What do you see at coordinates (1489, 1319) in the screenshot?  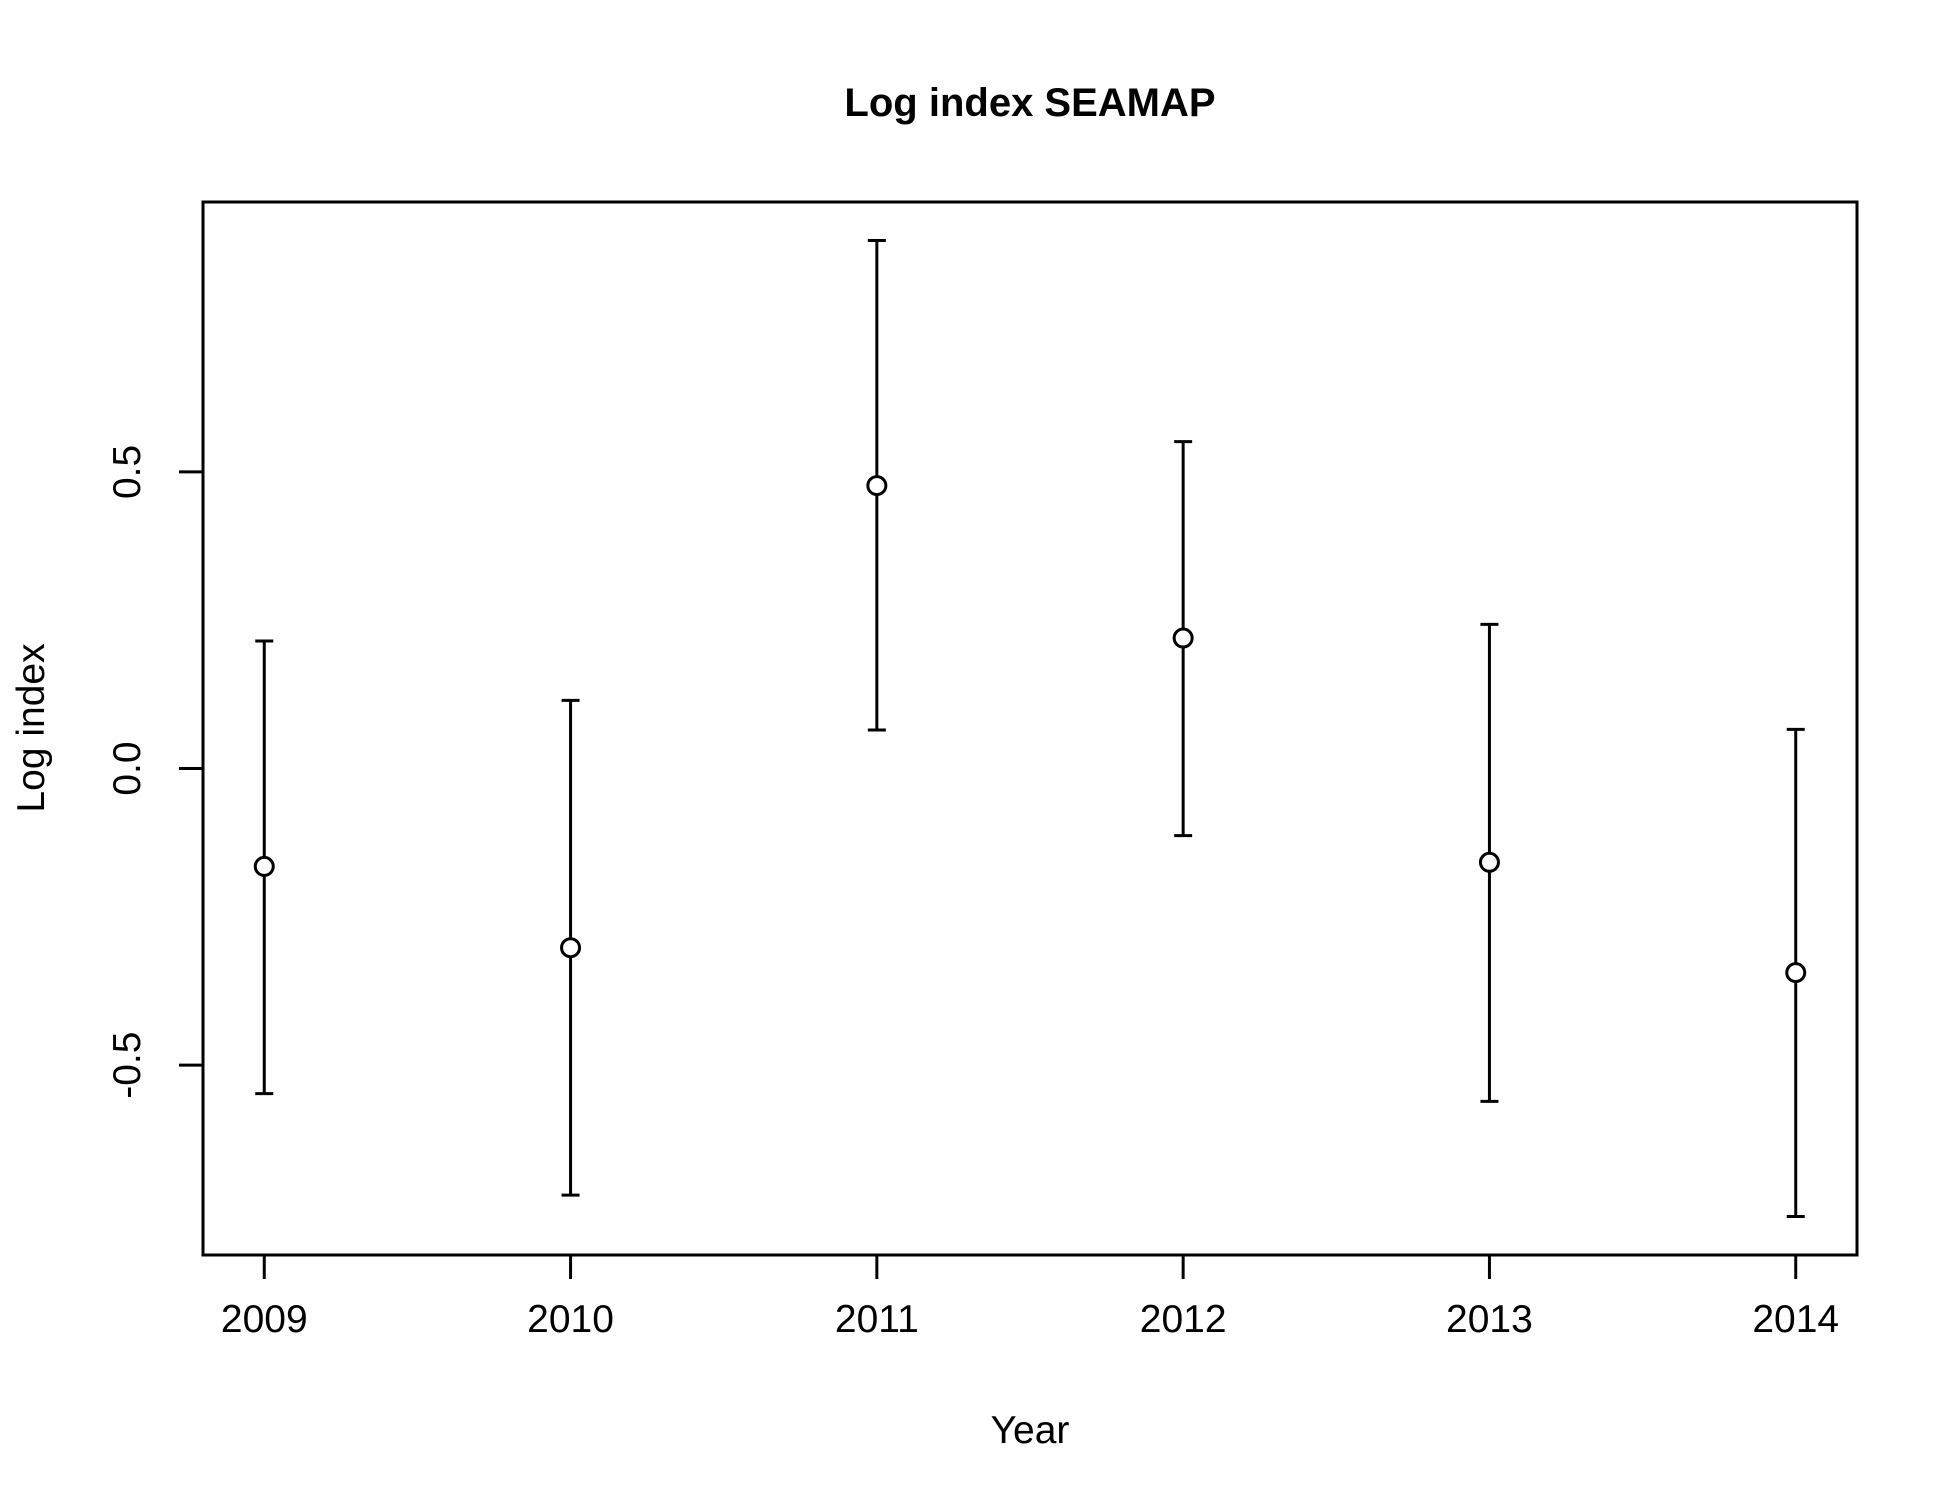 I see `x-tick-label: 2013` at bounding box center [1489, 1319].